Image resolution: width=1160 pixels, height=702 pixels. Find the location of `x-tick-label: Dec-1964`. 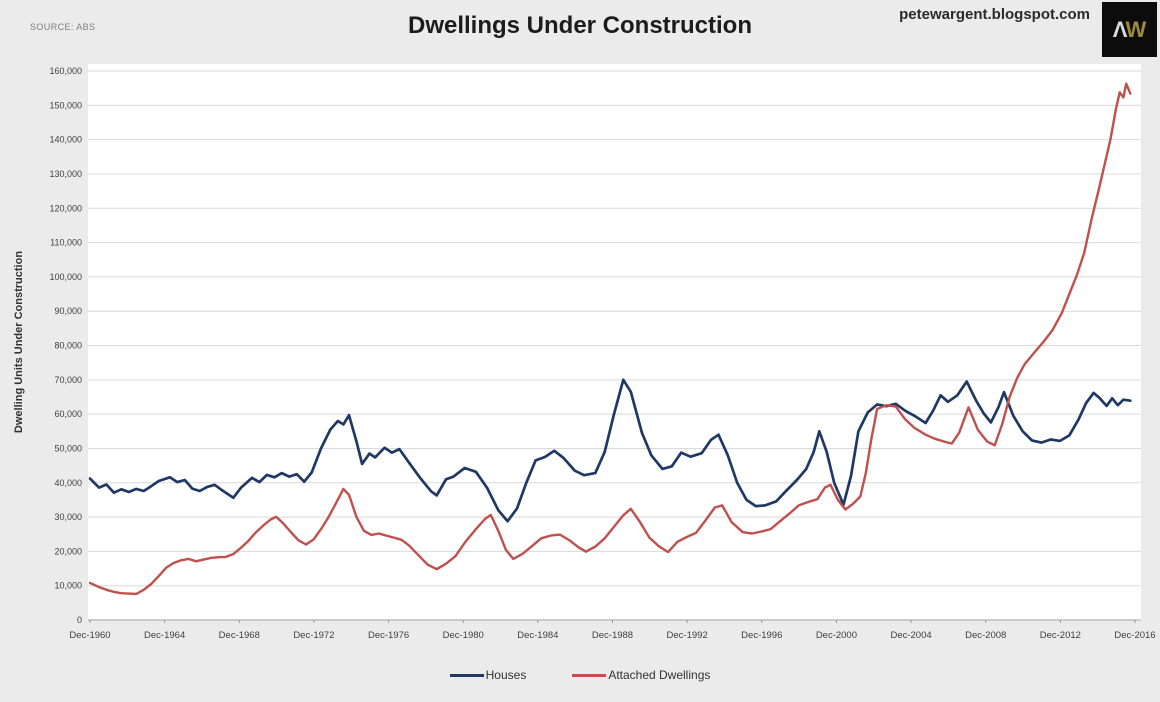

x-tick-label: Dec-1964 is located at coordinates (164, 635).